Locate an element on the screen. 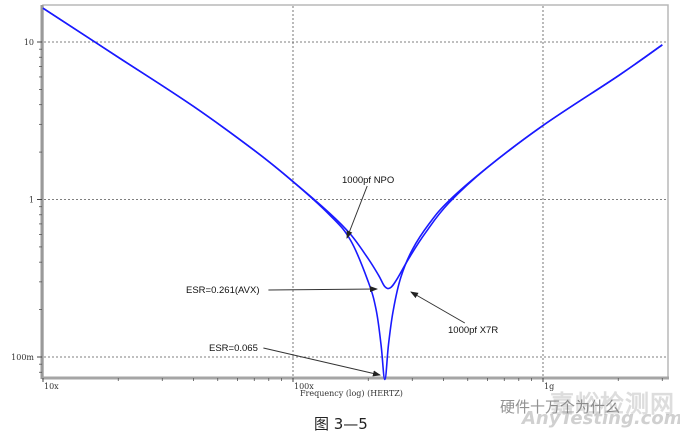  annotation-label: ESR=0.261(AVX) is located at coordinates (223, 290).